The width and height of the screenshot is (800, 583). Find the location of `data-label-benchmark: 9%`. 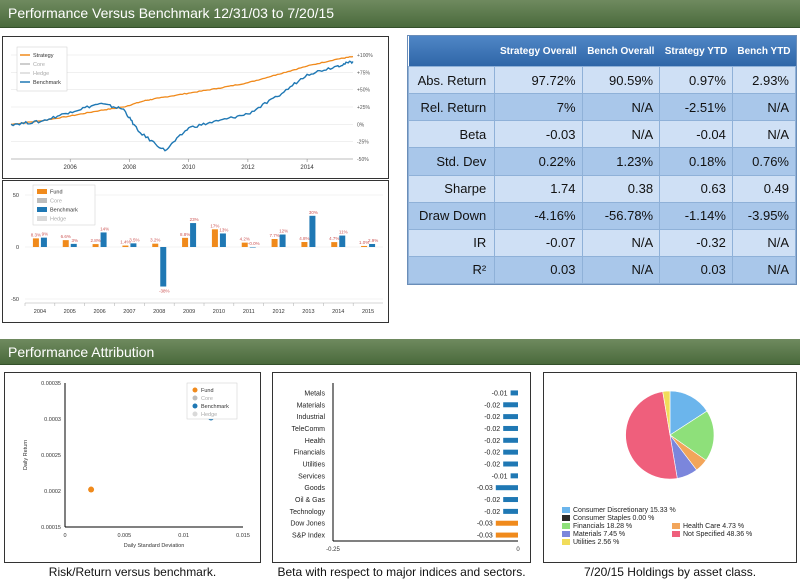

data-label-benchmark: 9% is located at coordinates (45, 234).